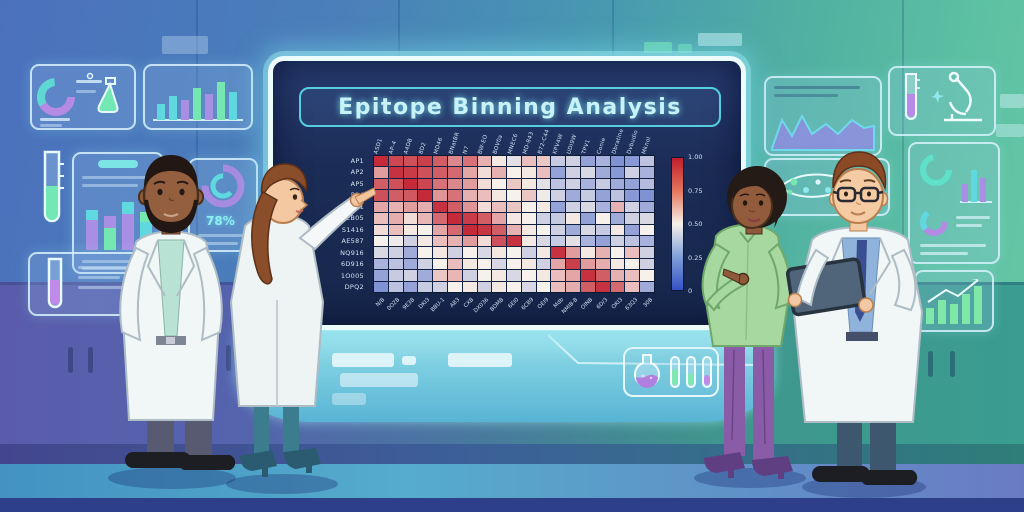 Image resolution: width=1024 pixels, height=512 pixels. Describe the element at coordinates (512, 505) in the screenshot. I see `floor-edge` at that location.